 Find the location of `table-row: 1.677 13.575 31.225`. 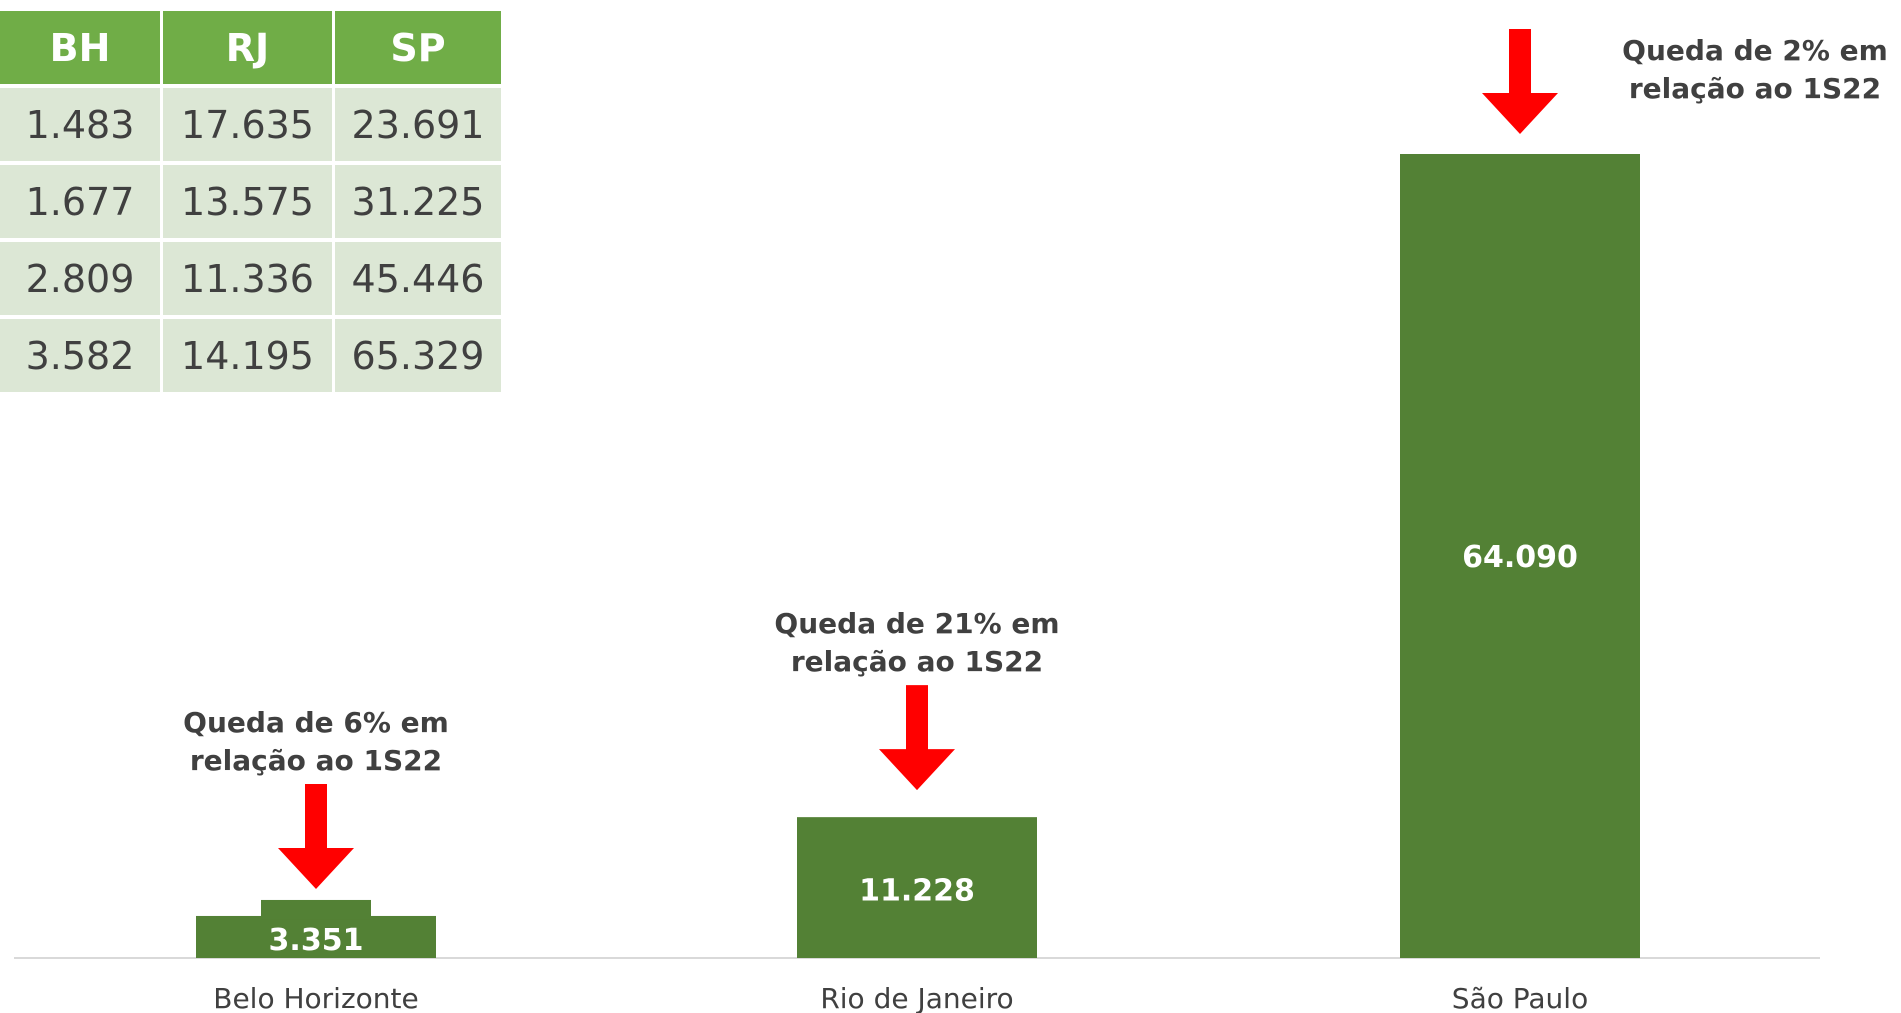

table-row: 1.677 13.575 31.225 is located at coordinates (250, 200).